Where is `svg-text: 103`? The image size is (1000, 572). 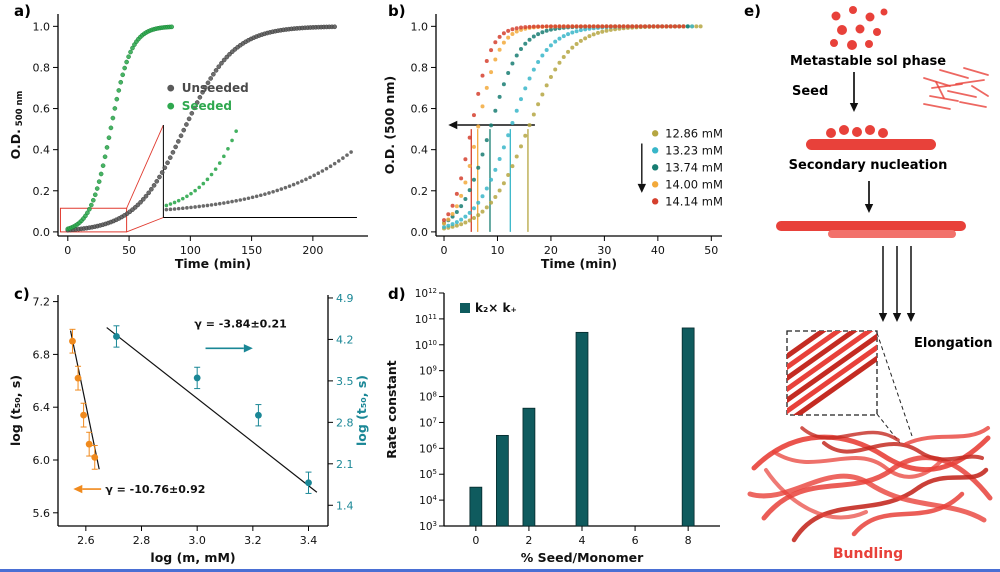
svg-text: 103 is located at coordinates (428, 526).